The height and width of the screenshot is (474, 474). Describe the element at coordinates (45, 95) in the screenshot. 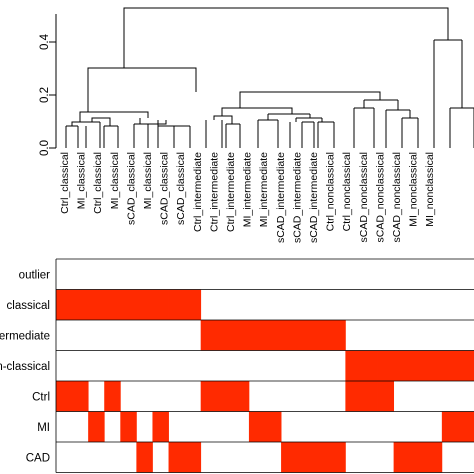

I see `y-tick-label: 0.2` at that location.